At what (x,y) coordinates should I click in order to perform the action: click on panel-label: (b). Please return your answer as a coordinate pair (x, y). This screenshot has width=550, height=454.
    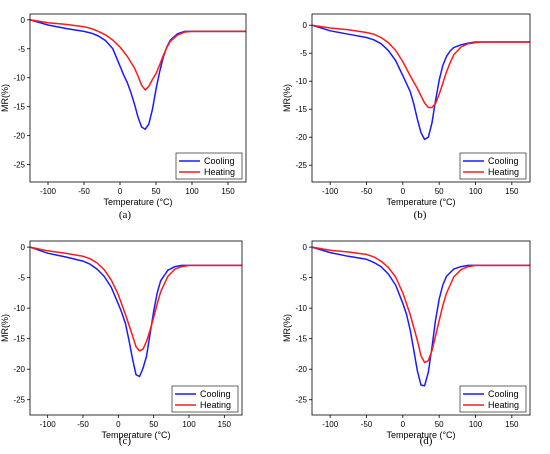
    Looking at the image, I should click on (420, 215).